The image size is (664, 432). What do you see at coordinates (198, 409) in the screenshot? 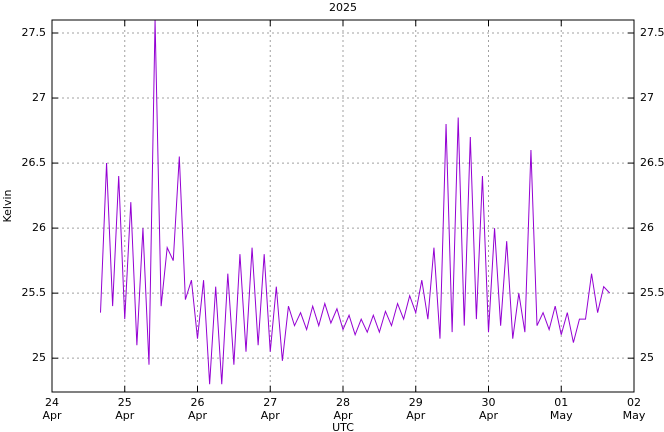
I see `x-tick-label: 26 Apr` at bounding box center [198, 409].